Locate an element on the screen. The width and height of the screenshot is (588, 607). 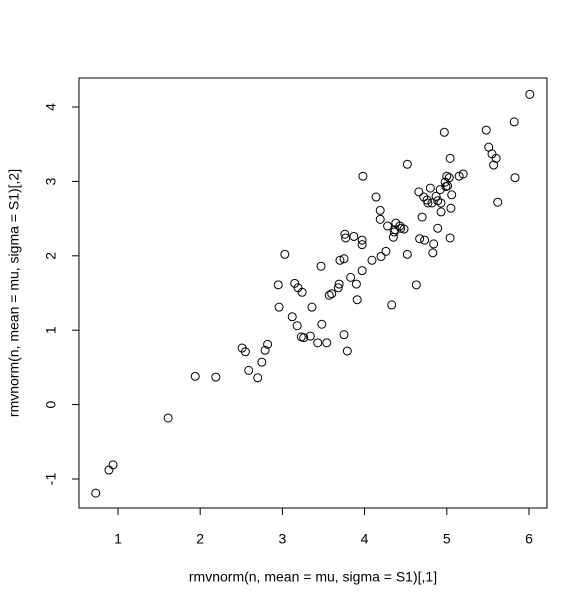
x-tick-label: 1 is located at coordinates (118, 539).